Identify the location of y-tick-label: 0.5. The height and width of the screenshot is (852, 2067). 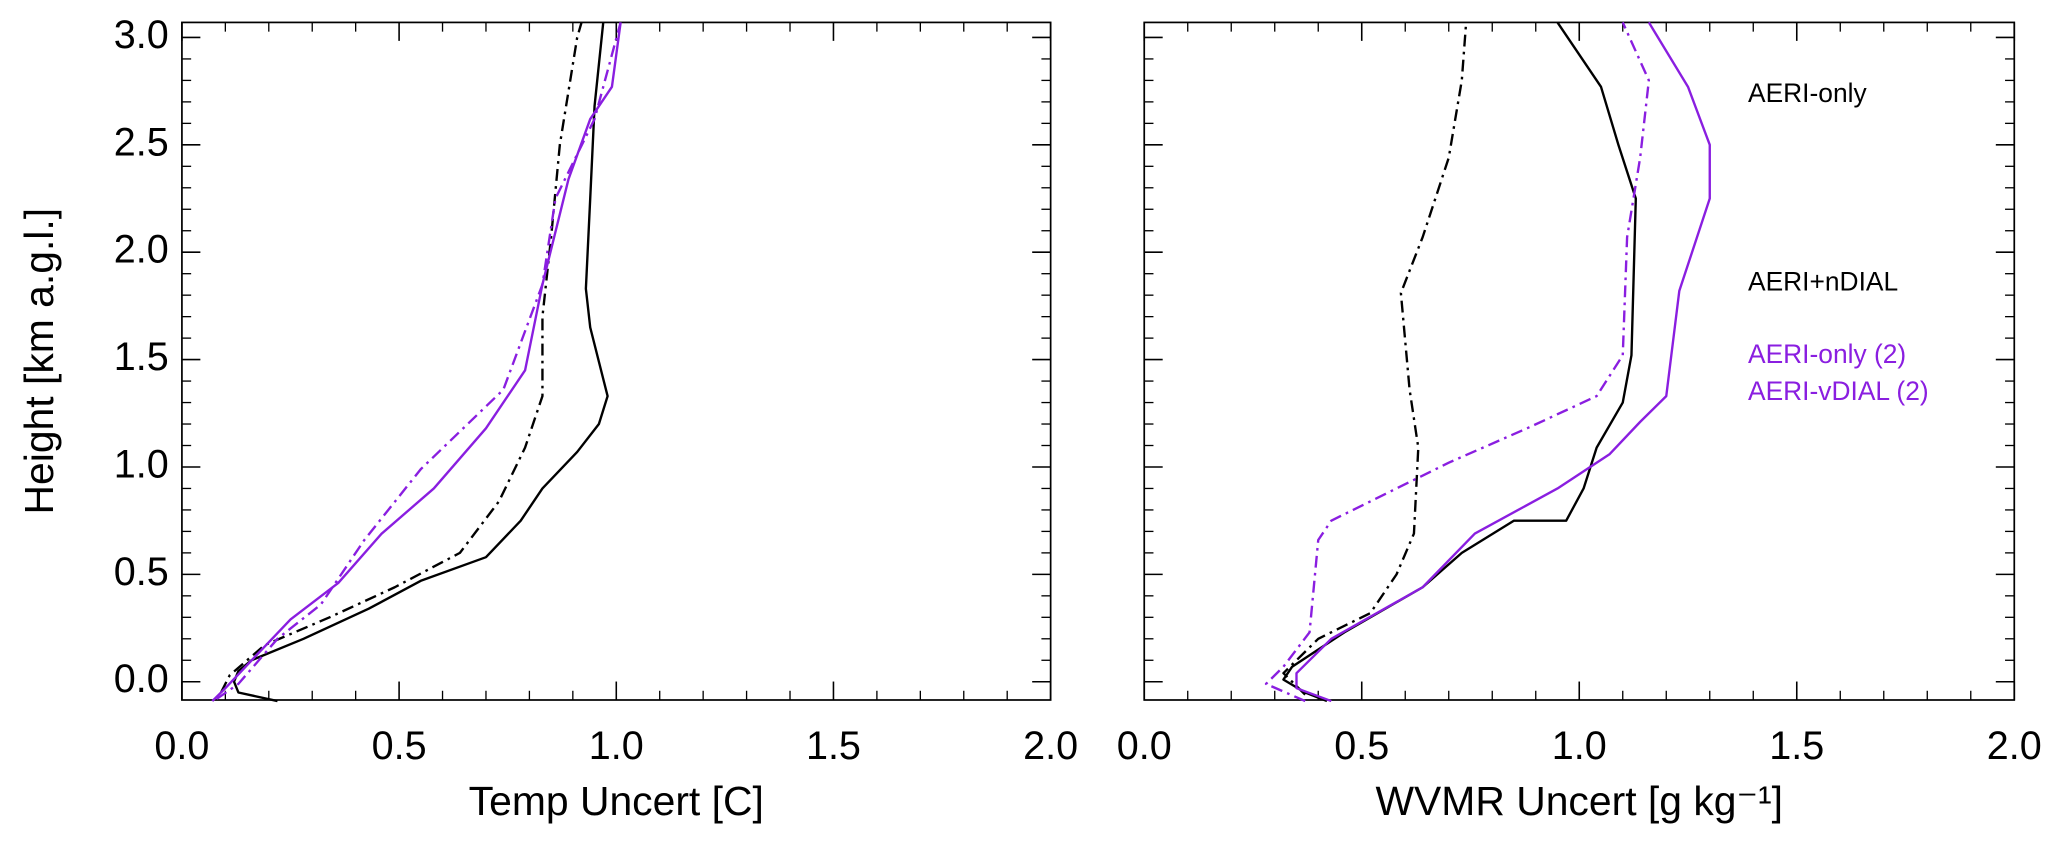
(141, 572).